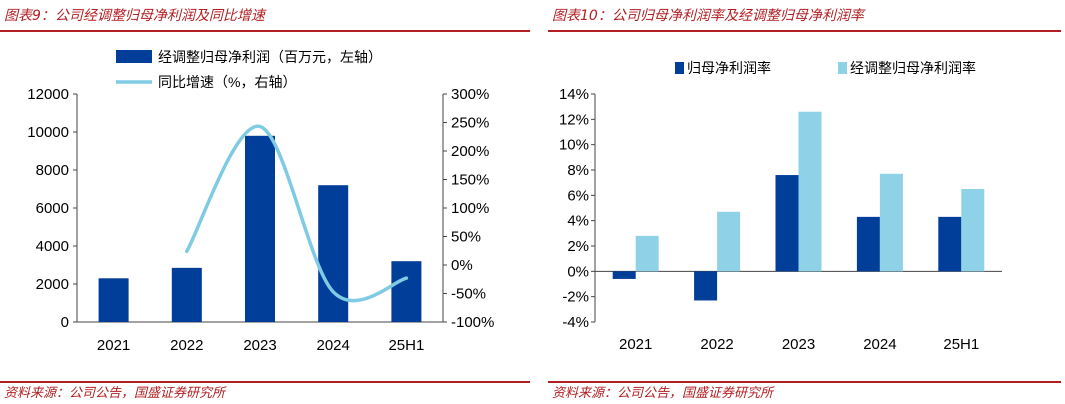 This screenshot has height=404, width=1065. Describe the element at coordinates (48, 132) in the screenshot. I see `left-y-tick-label: 10000` at that location.